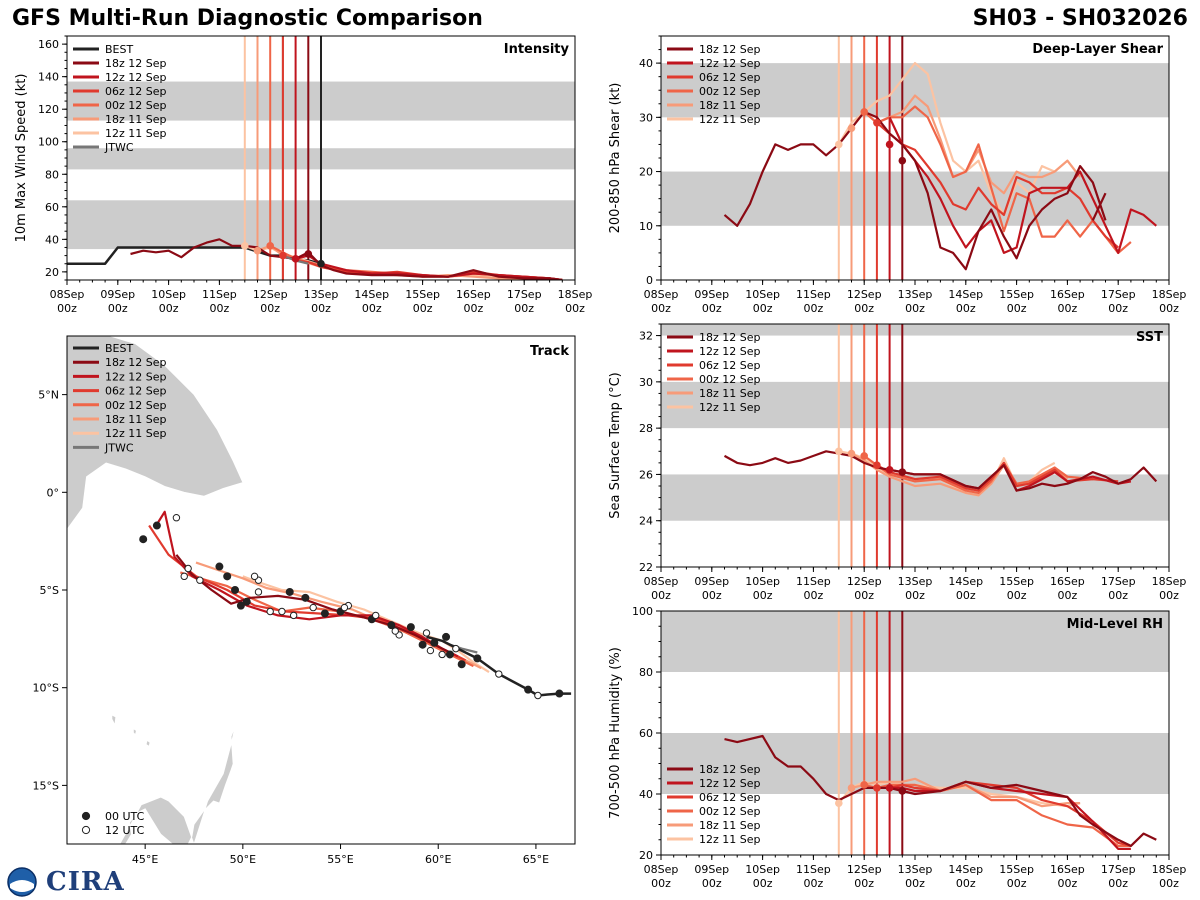 The height and width of the screenshot is (900, 1200). I want to click on track-legend-label: 12z 12 Sep, so click(136, 376).